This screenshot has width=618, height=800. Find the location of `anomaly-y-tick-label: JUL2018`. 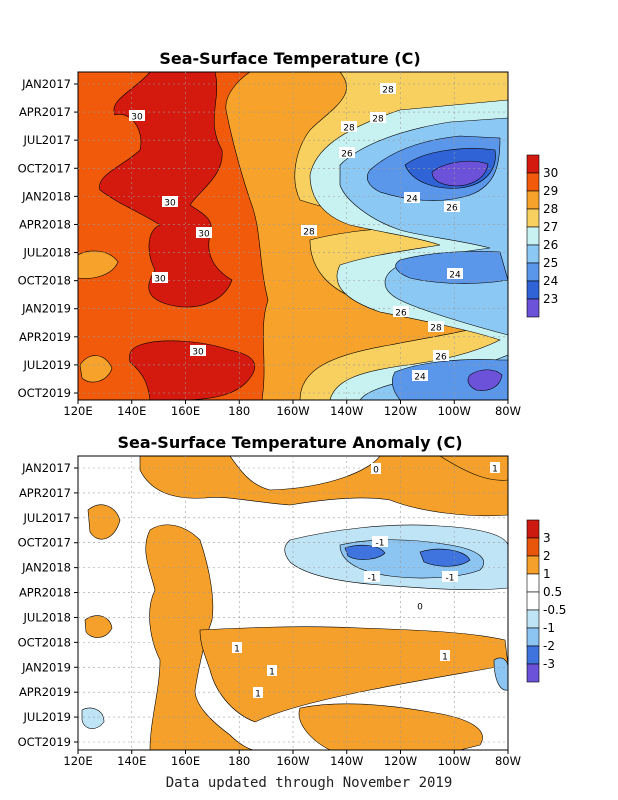

anomaly-y-tick-label: JUL2018 is located at coordinates (47, 617).